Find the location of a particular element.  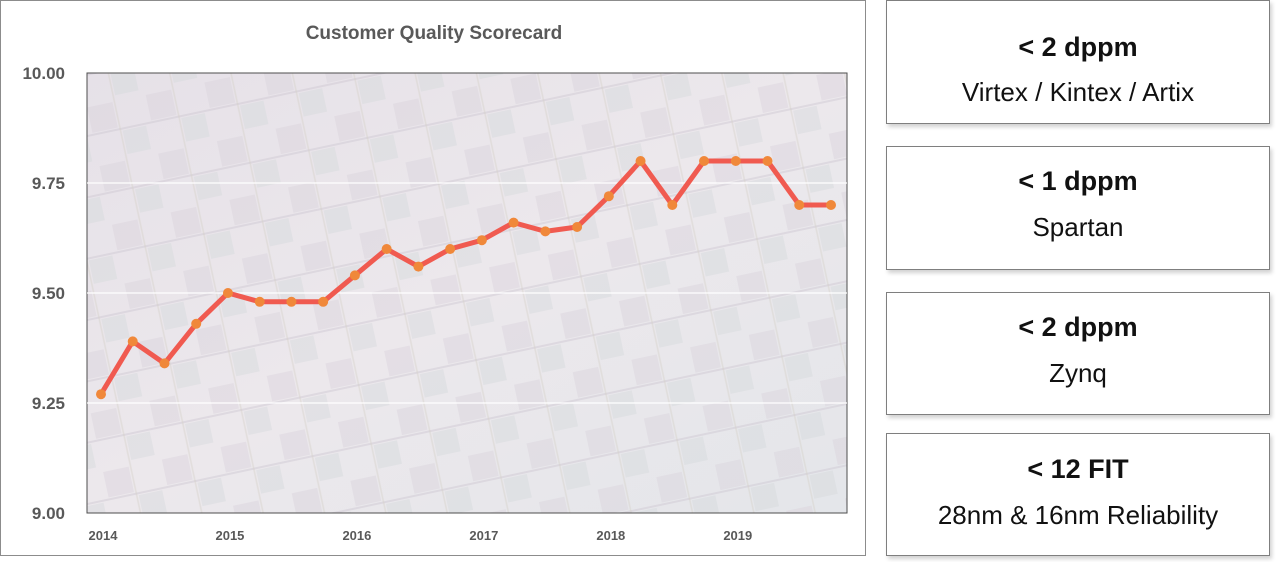

metric-card: < 2 dppm Virtex / Kintex / Artix is located at coordinates (1078, 62).